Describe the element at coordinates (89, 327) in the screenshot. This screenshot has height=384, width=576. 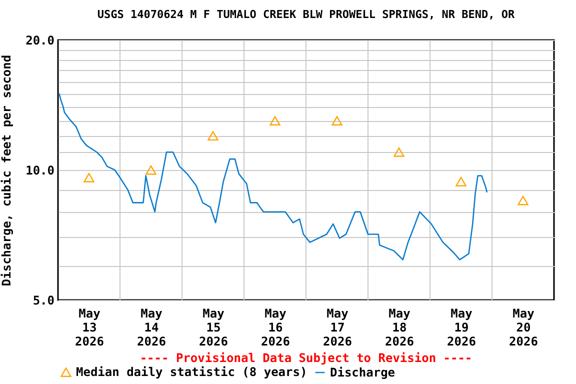
I see `x-tick-label: May 13 2026` at that location.